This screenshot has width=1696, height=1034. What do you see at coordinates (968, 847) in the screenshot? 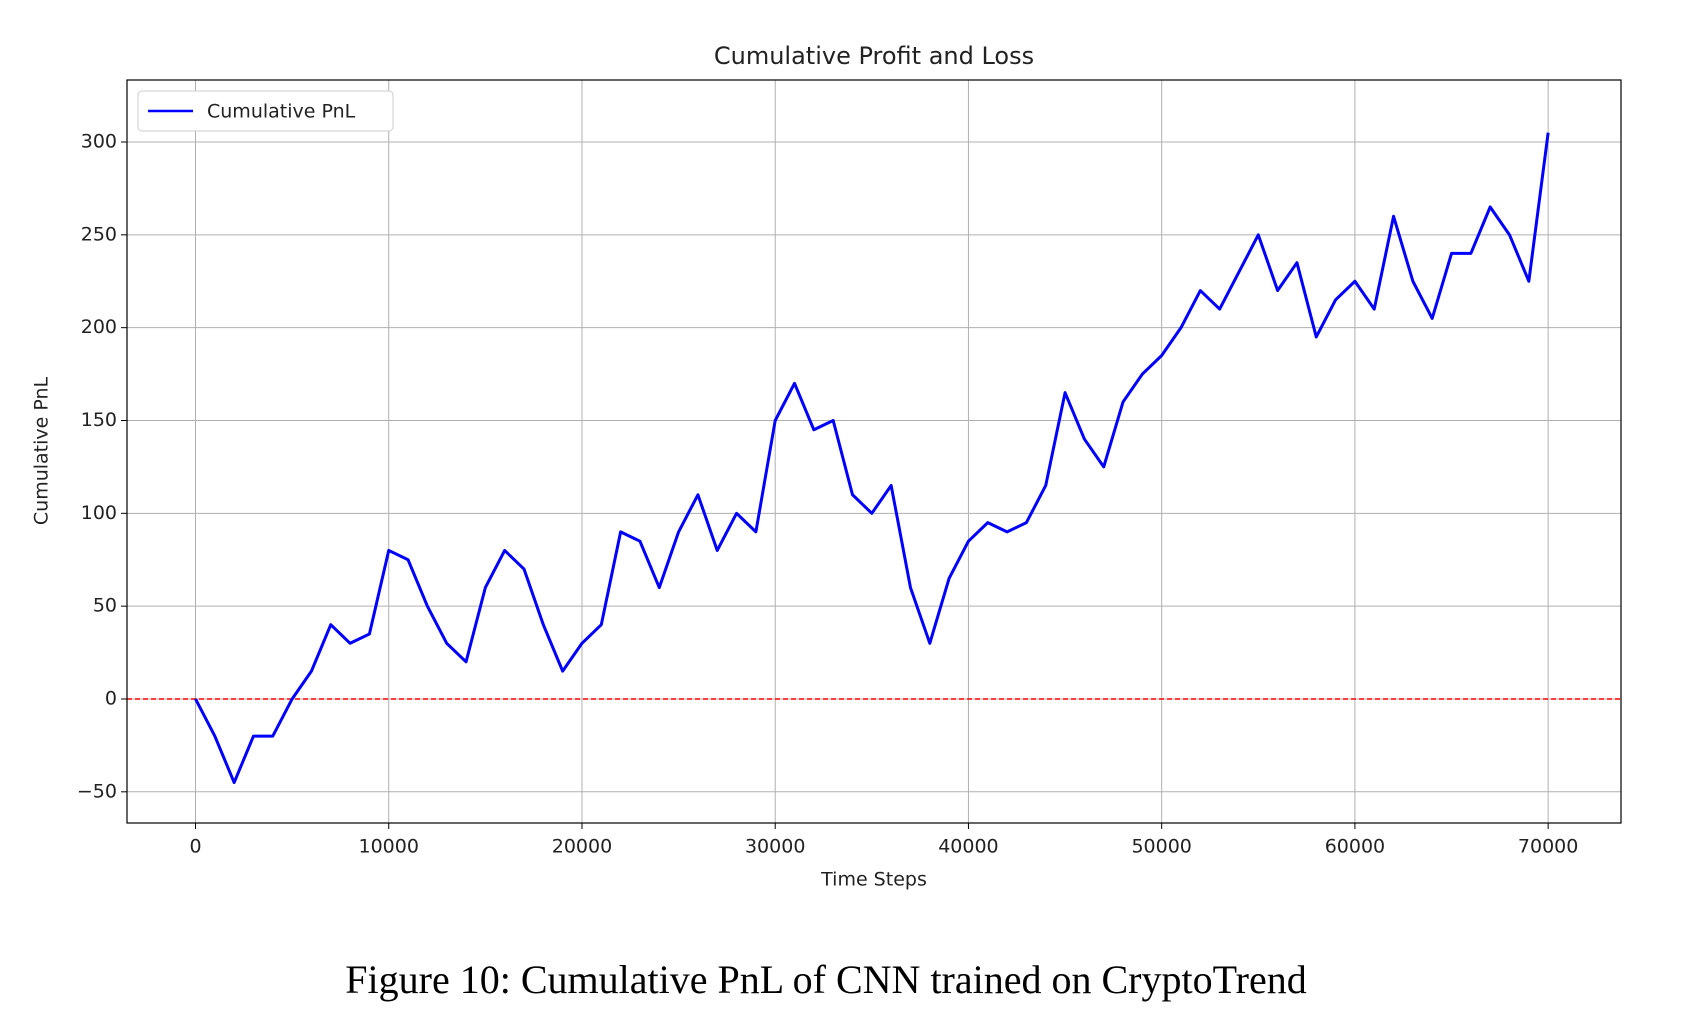
I see `x-tick-label: 40000` at bounding box center [968, 847].